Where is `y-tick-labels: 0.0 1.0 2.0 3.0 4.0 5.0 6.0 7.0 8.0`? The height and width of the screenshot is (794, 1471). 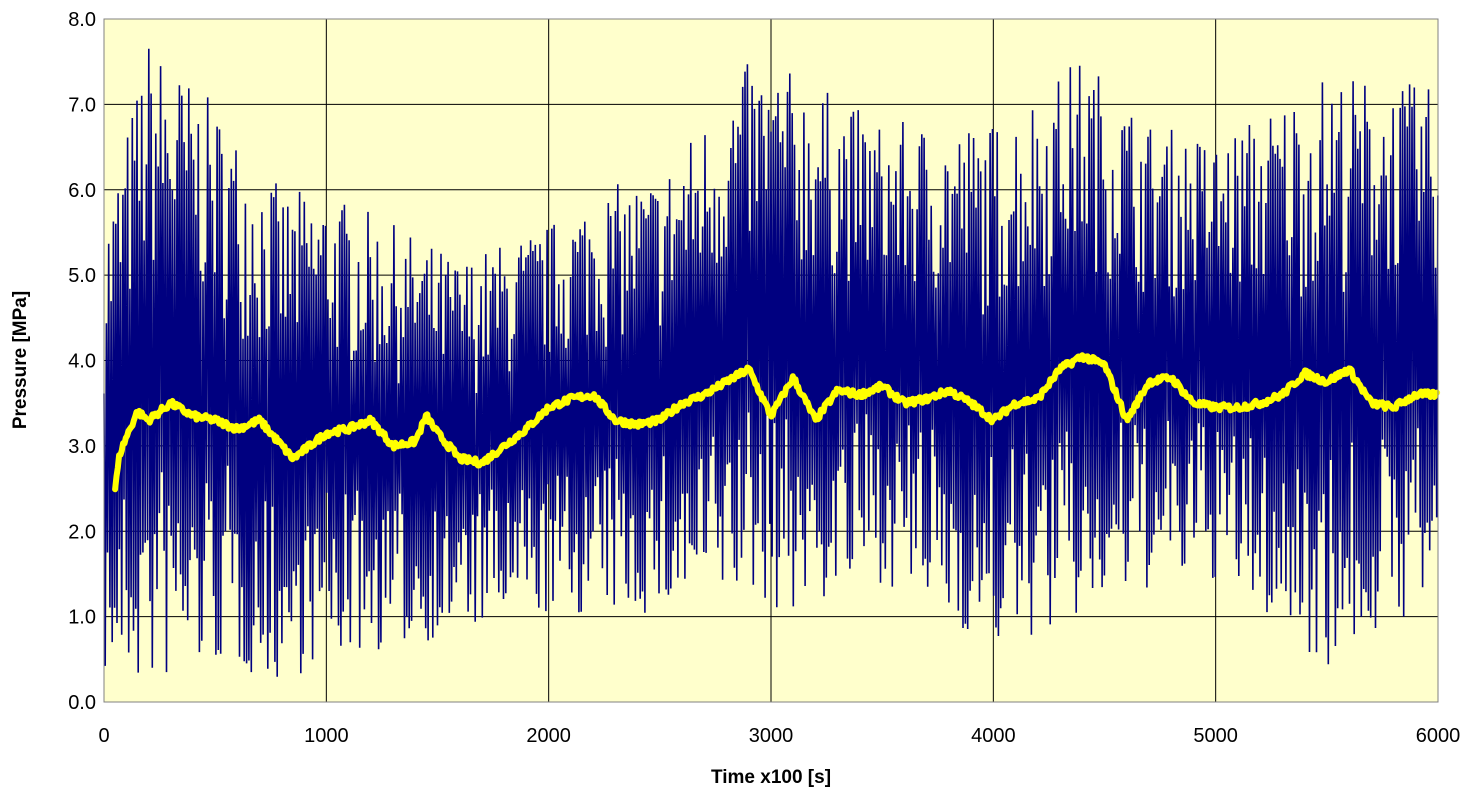
y-tick-labels: 0.0 1.0 2.0 3.0 4.0 5.0 6.0 7.0 8.0 is located at coordinates (82, 361).